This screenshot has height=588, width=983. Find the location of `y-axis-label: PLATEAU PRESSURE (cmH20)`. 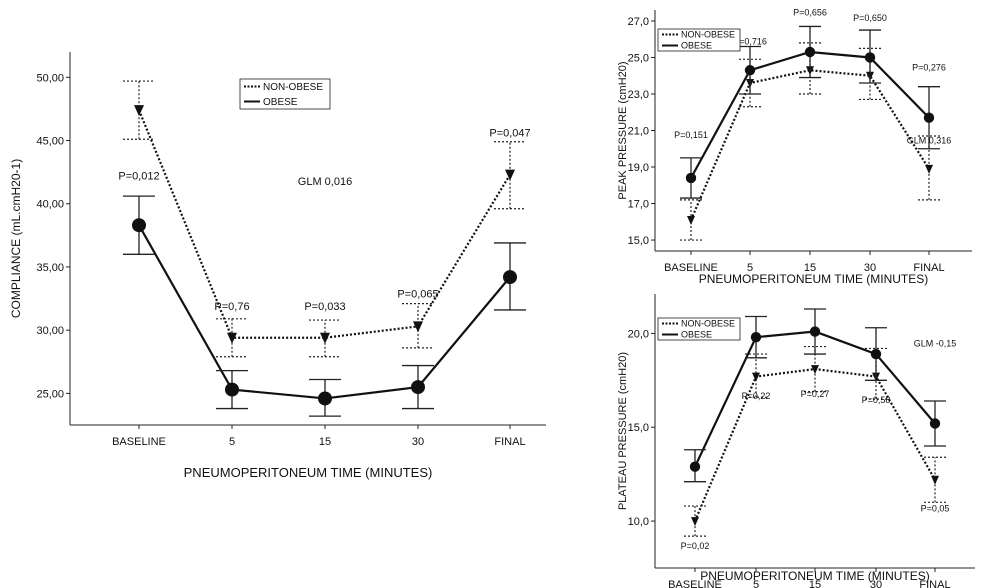

y-axis-label: PLATEAU PRESSURE (cmH20) is located at coordinates (623, 431).